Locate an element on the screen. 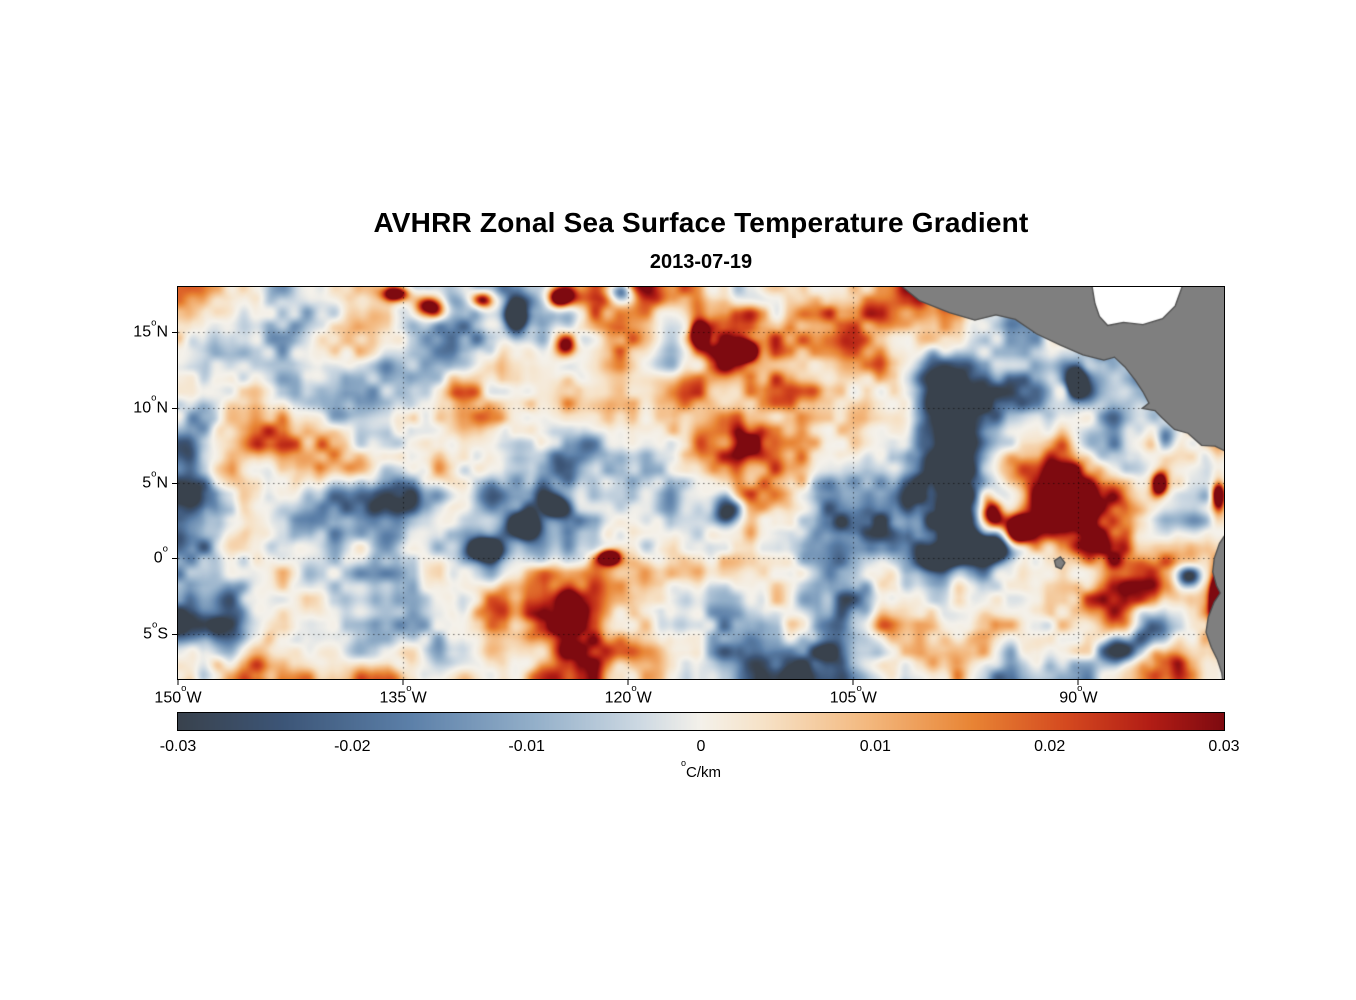 This screenshot has width=1356, height=1000. colorbar-tick-label: -0.02 is located at coordinates (352, 746).